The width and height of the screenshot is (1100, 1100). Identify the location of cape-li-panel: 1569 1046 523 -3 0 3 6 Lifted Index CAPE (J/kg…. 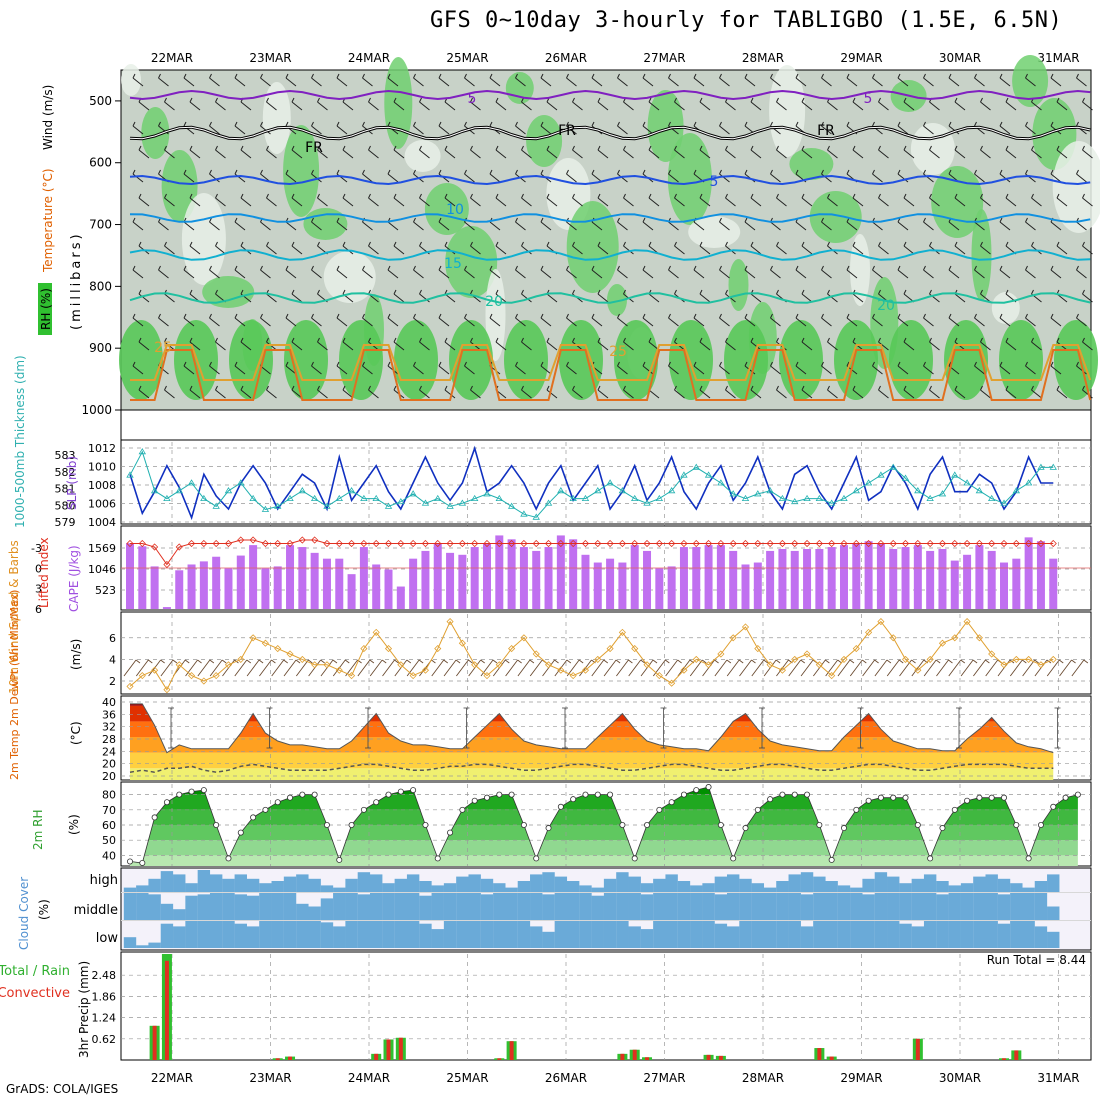
(561, 570).